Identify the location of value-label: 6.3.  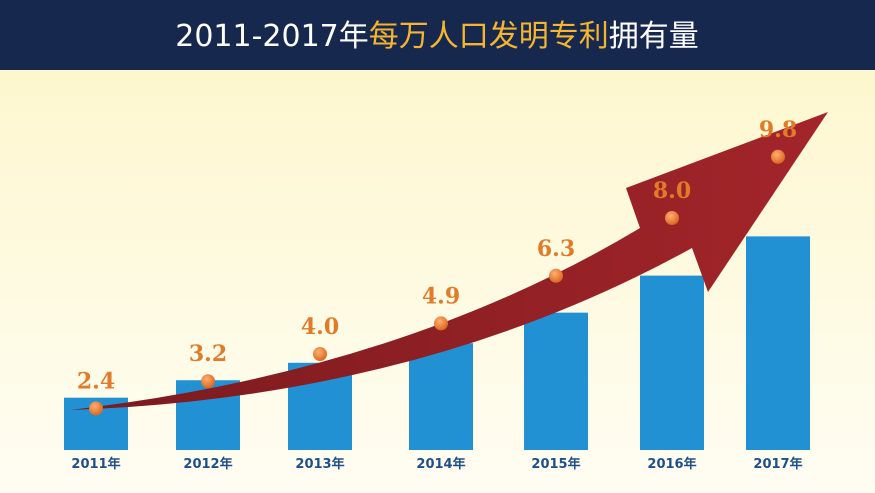
(556, 249).